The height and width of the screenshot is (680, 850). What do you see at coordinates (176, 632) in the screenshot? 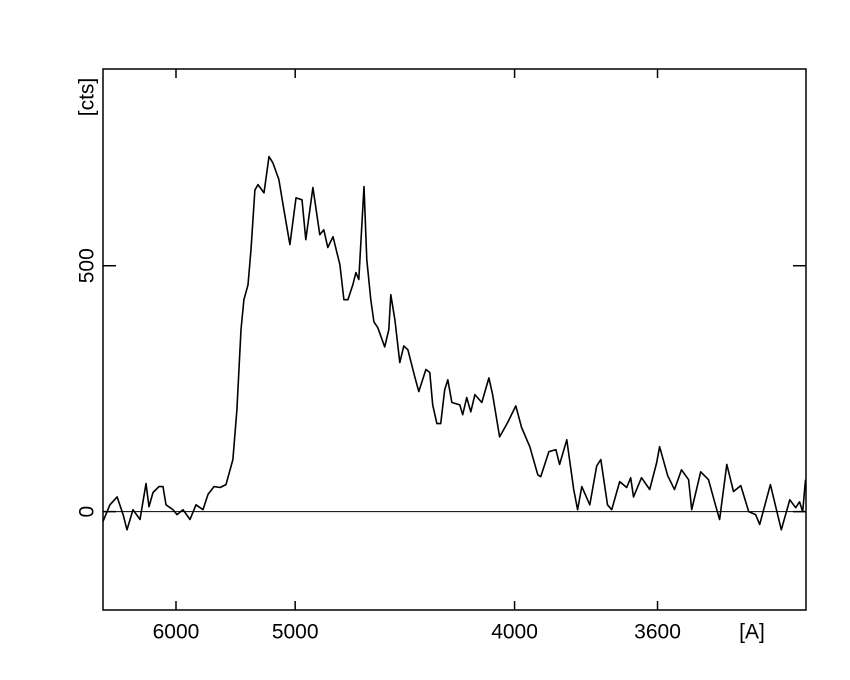
I see `x-tick-label: 6000` at bounding box center [176, 632].